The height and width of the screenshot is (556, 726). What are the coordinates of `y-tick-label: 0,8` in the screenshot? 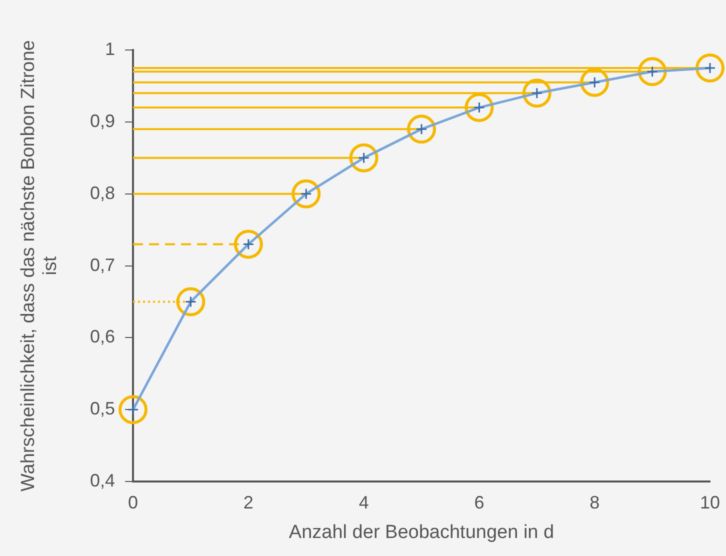 It's located at (103, 192).